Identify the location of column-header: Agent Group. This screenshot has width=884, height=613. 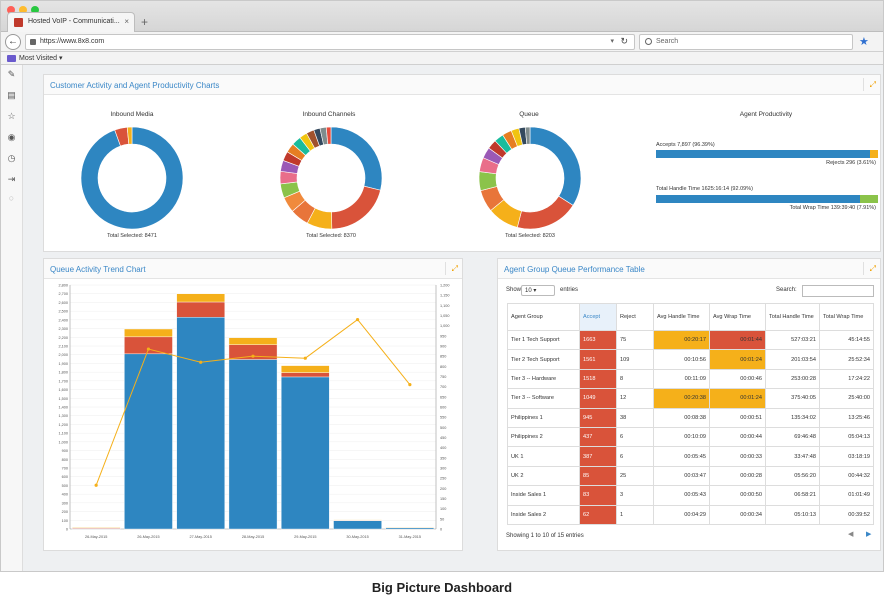
(543, 317).